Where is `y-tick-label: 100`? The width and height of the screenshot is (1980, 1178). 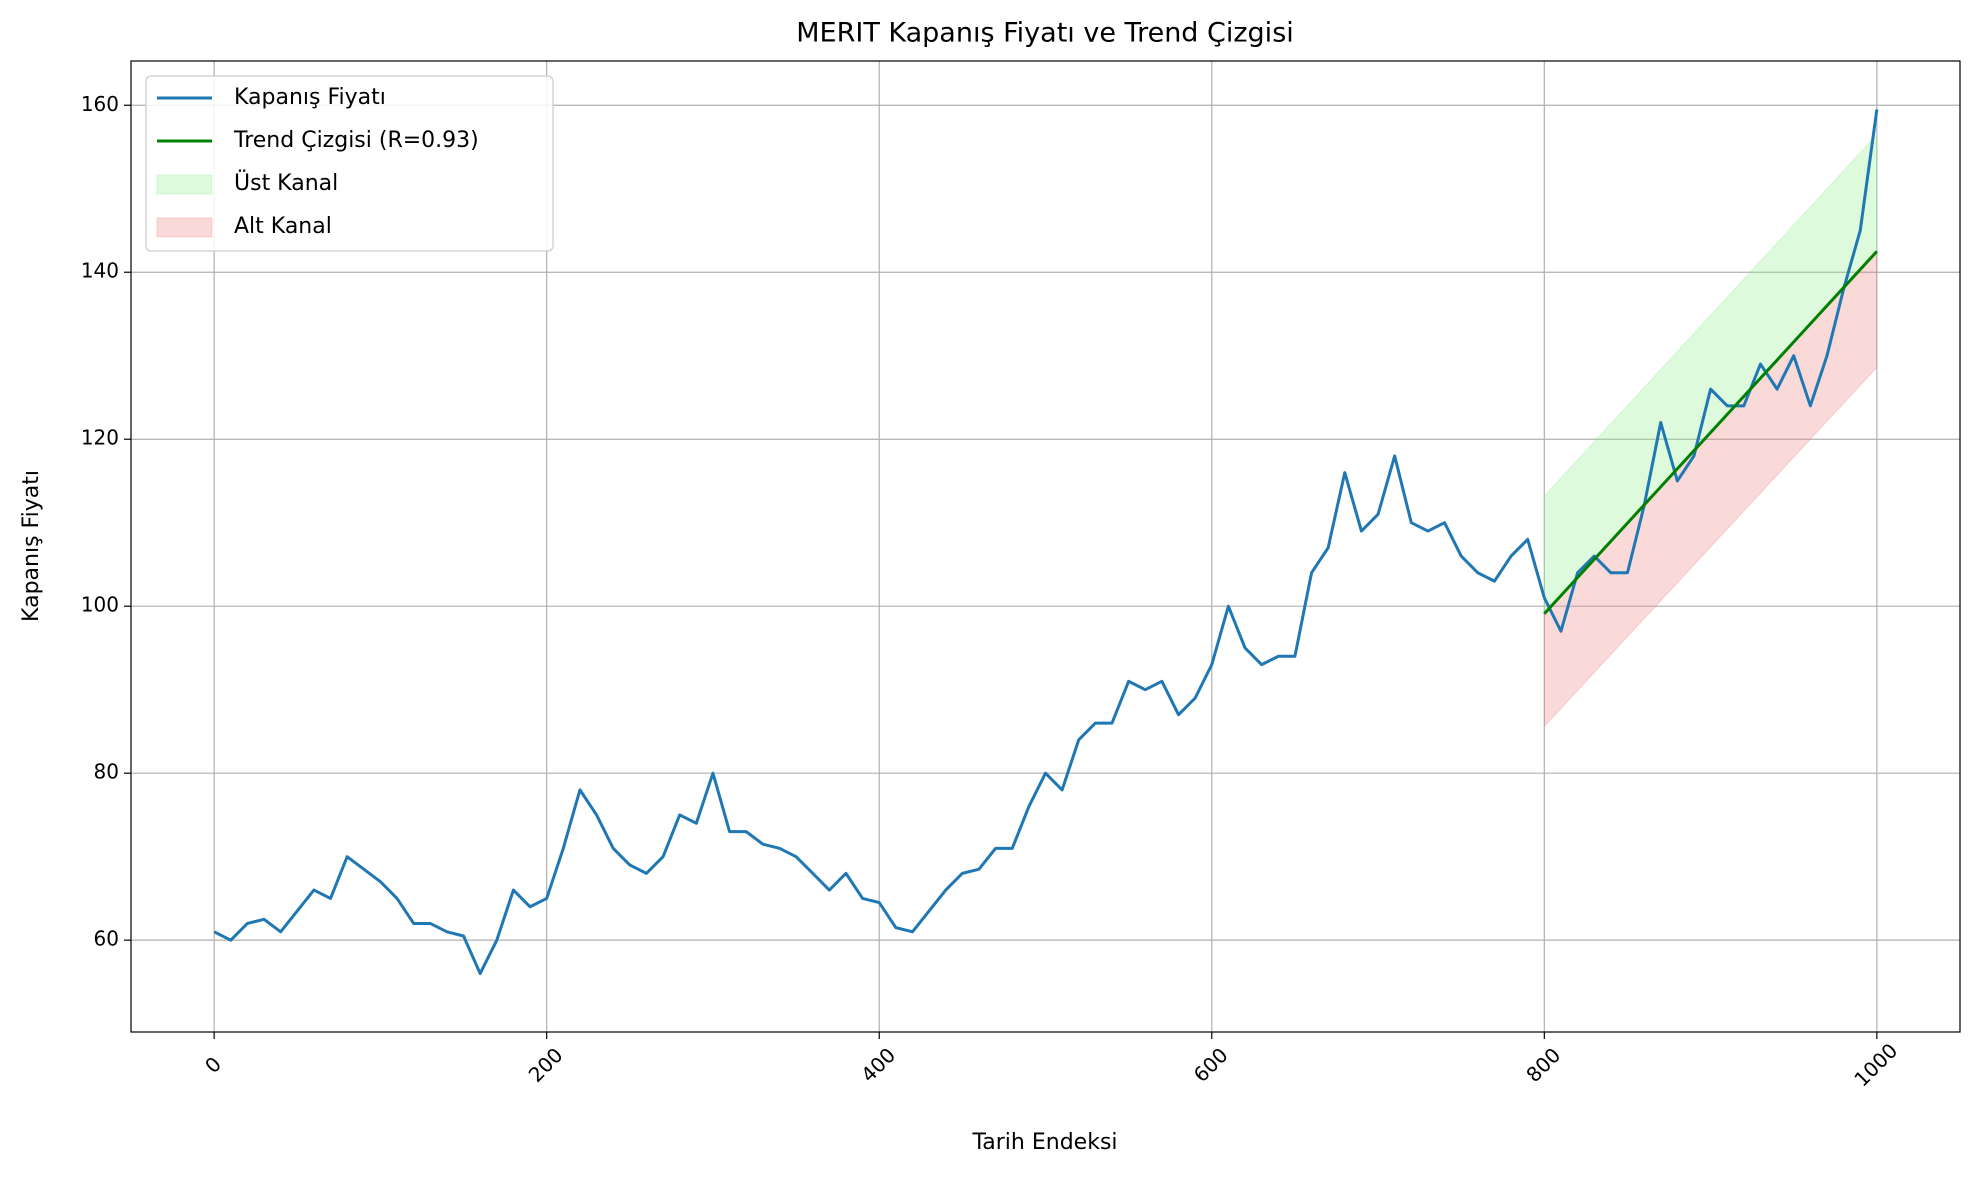
y-tick-label: 100 is located at coordinates (100, 605).